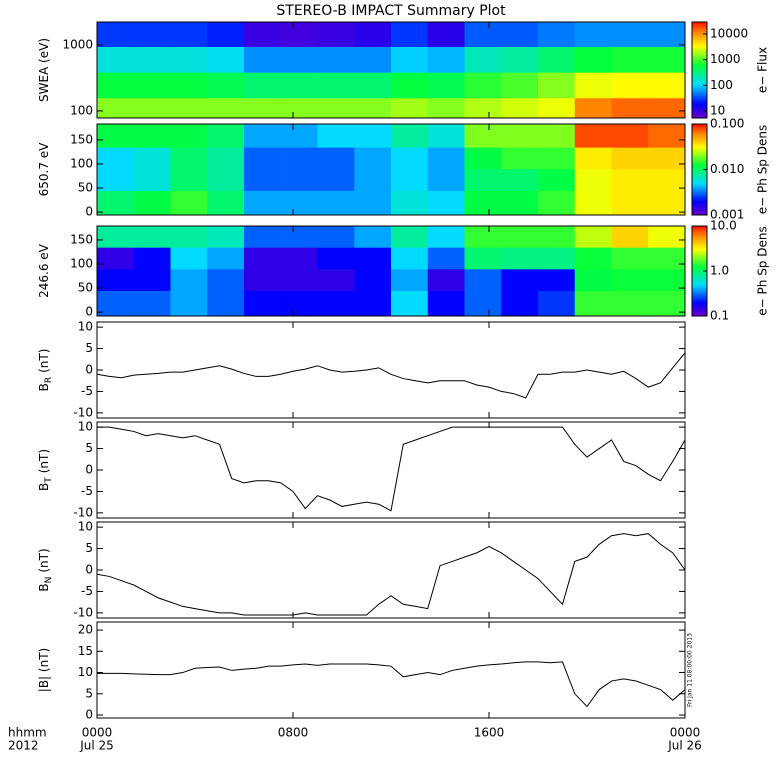 Image resolution: width=780 pixels, height=780 pixels. I want to click on y-axis-label: 246.6 eV, so click(44, 270).